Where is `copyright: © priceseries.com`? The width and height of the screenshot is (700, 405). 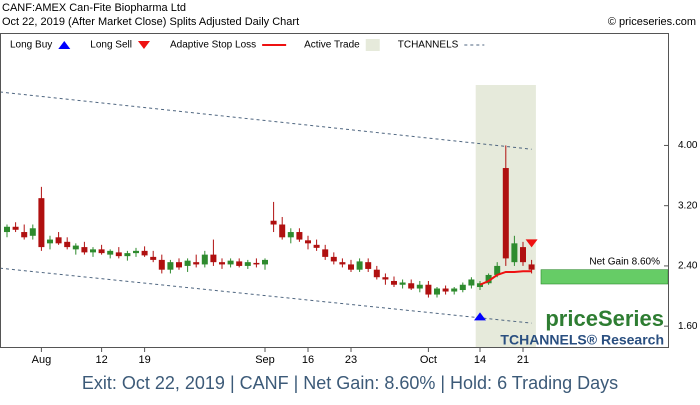 copyright: © priceseries.com is located at coordinates (652, 22).